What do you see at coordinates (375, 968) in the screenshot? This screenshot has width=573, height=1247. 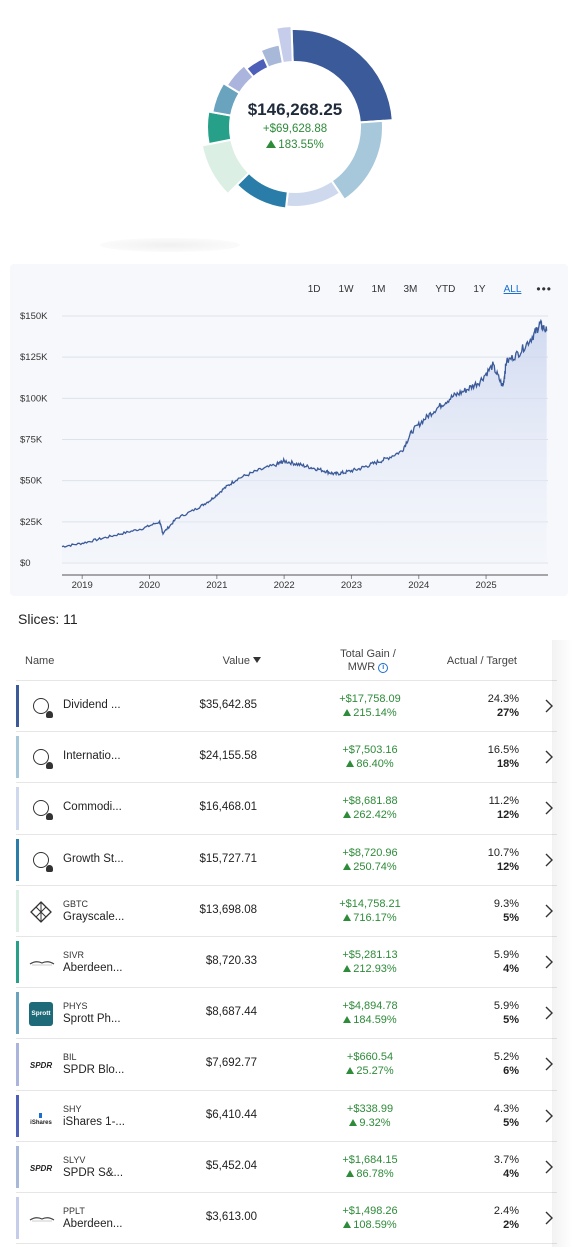 I see `slice-mwr: 212.93%` at bounding box center [375, 968].